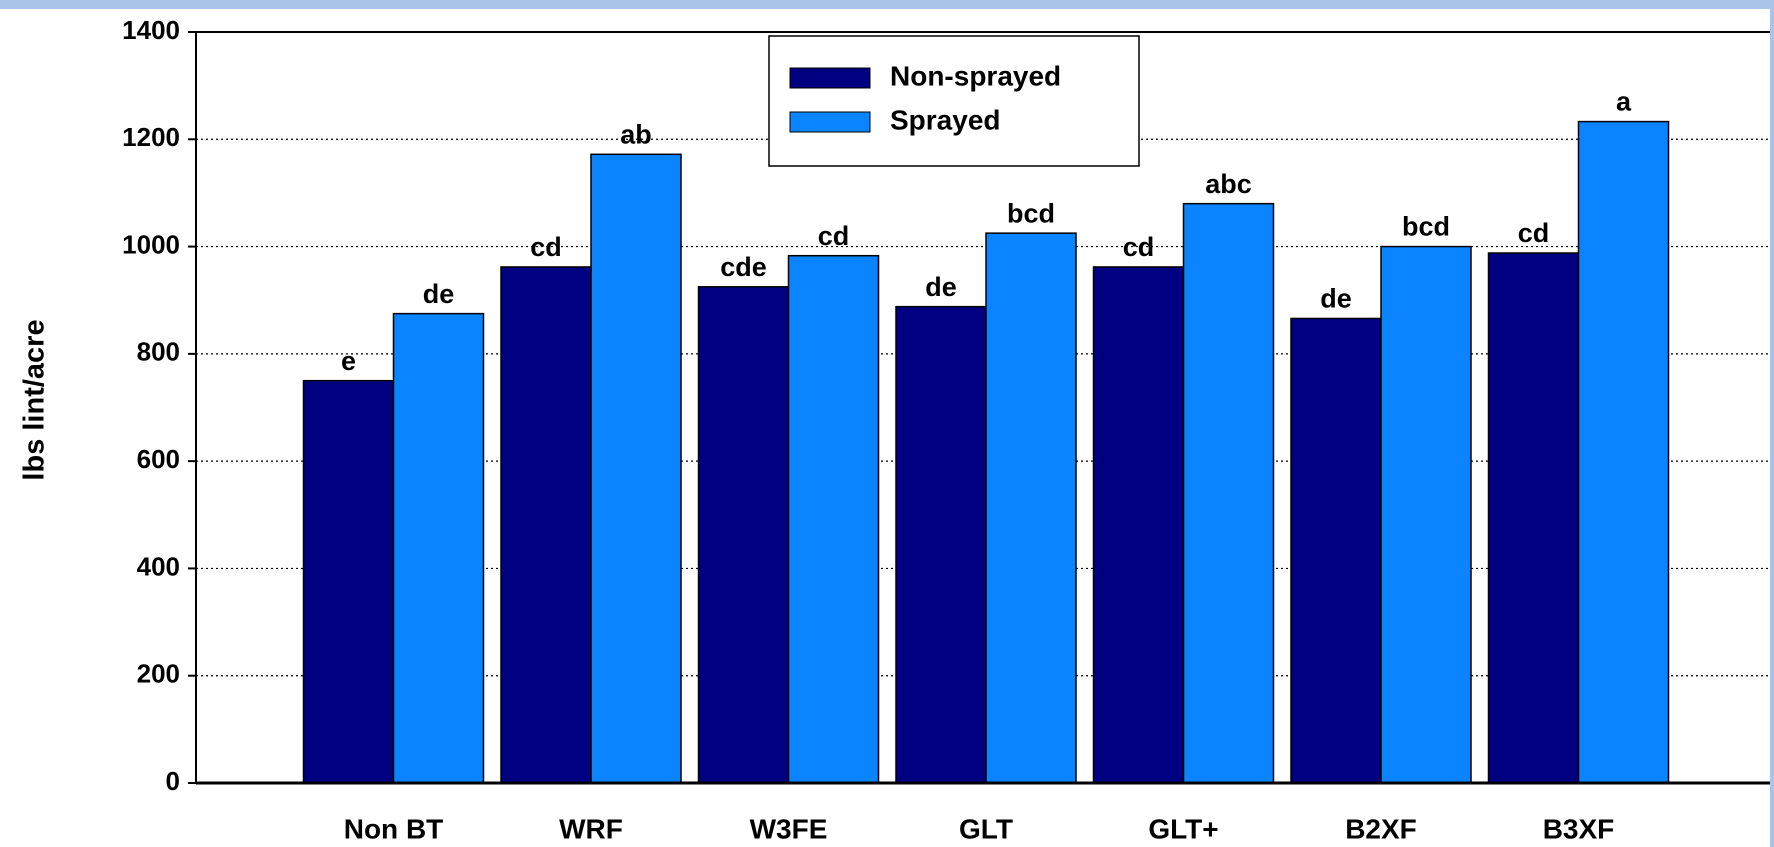 The height and width of the screenshot is (847, 1774). Describe the element at coordinates (789, 828) in the screenshot. I see `x-tick-label: W3FE` at that location.